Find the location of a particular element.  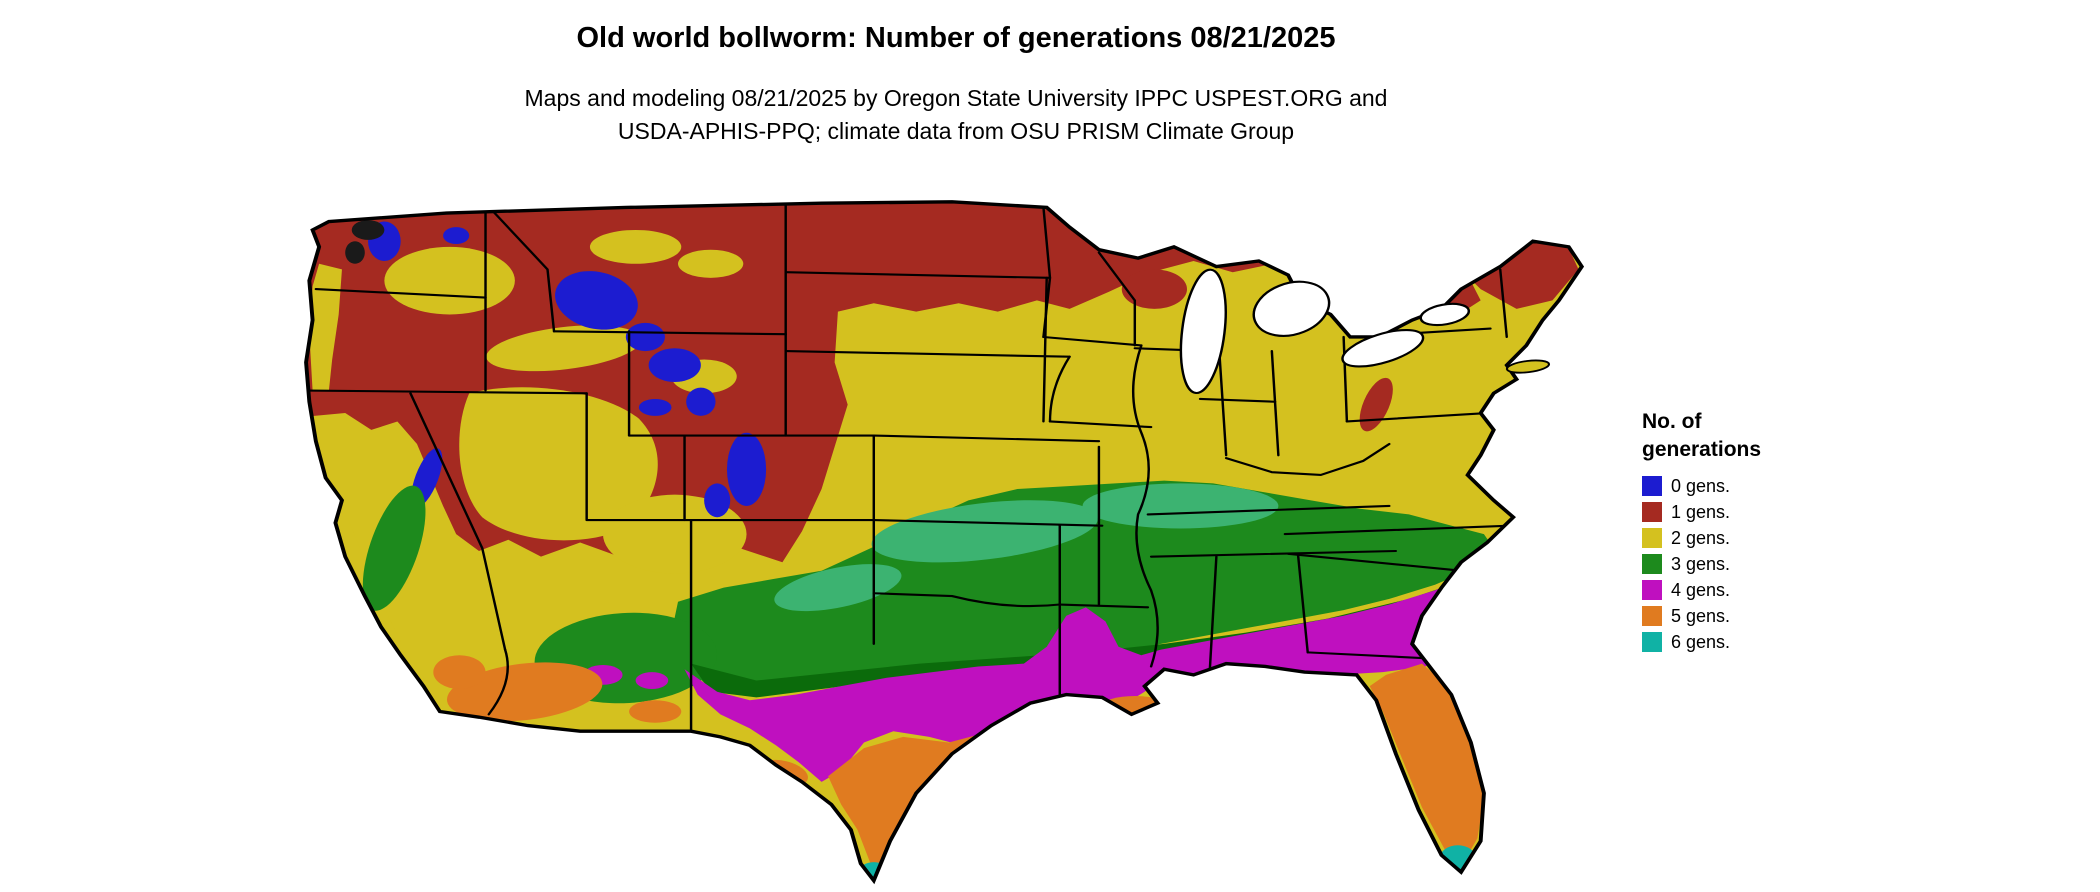

long-island is located at coordinates (1528, 366).